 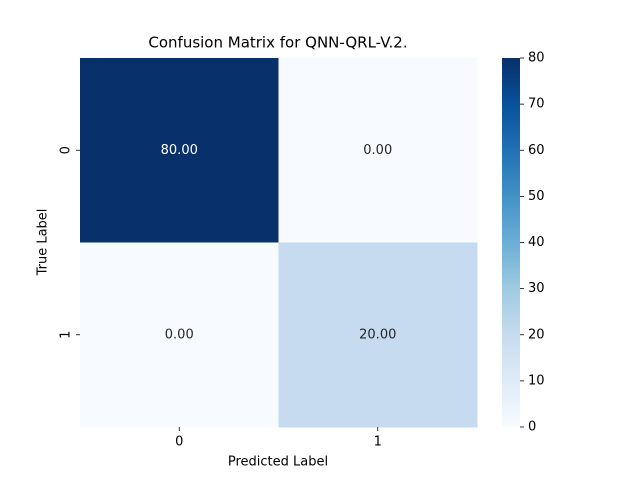 What do you see at coordinates (536, 288) in the screenshot?
I see `colorbar-tick-label: 30` at bounding box center [536, 288].